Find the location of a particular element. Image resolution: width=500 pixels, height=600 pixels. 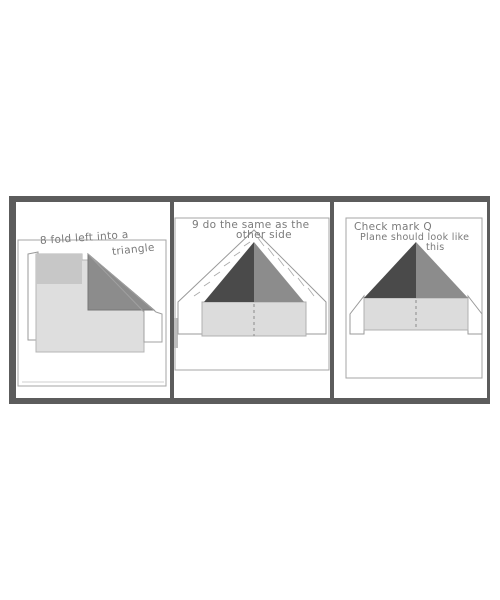

step-9-caption-line1: 9 do the same as the is located at coordinates (251, 225).